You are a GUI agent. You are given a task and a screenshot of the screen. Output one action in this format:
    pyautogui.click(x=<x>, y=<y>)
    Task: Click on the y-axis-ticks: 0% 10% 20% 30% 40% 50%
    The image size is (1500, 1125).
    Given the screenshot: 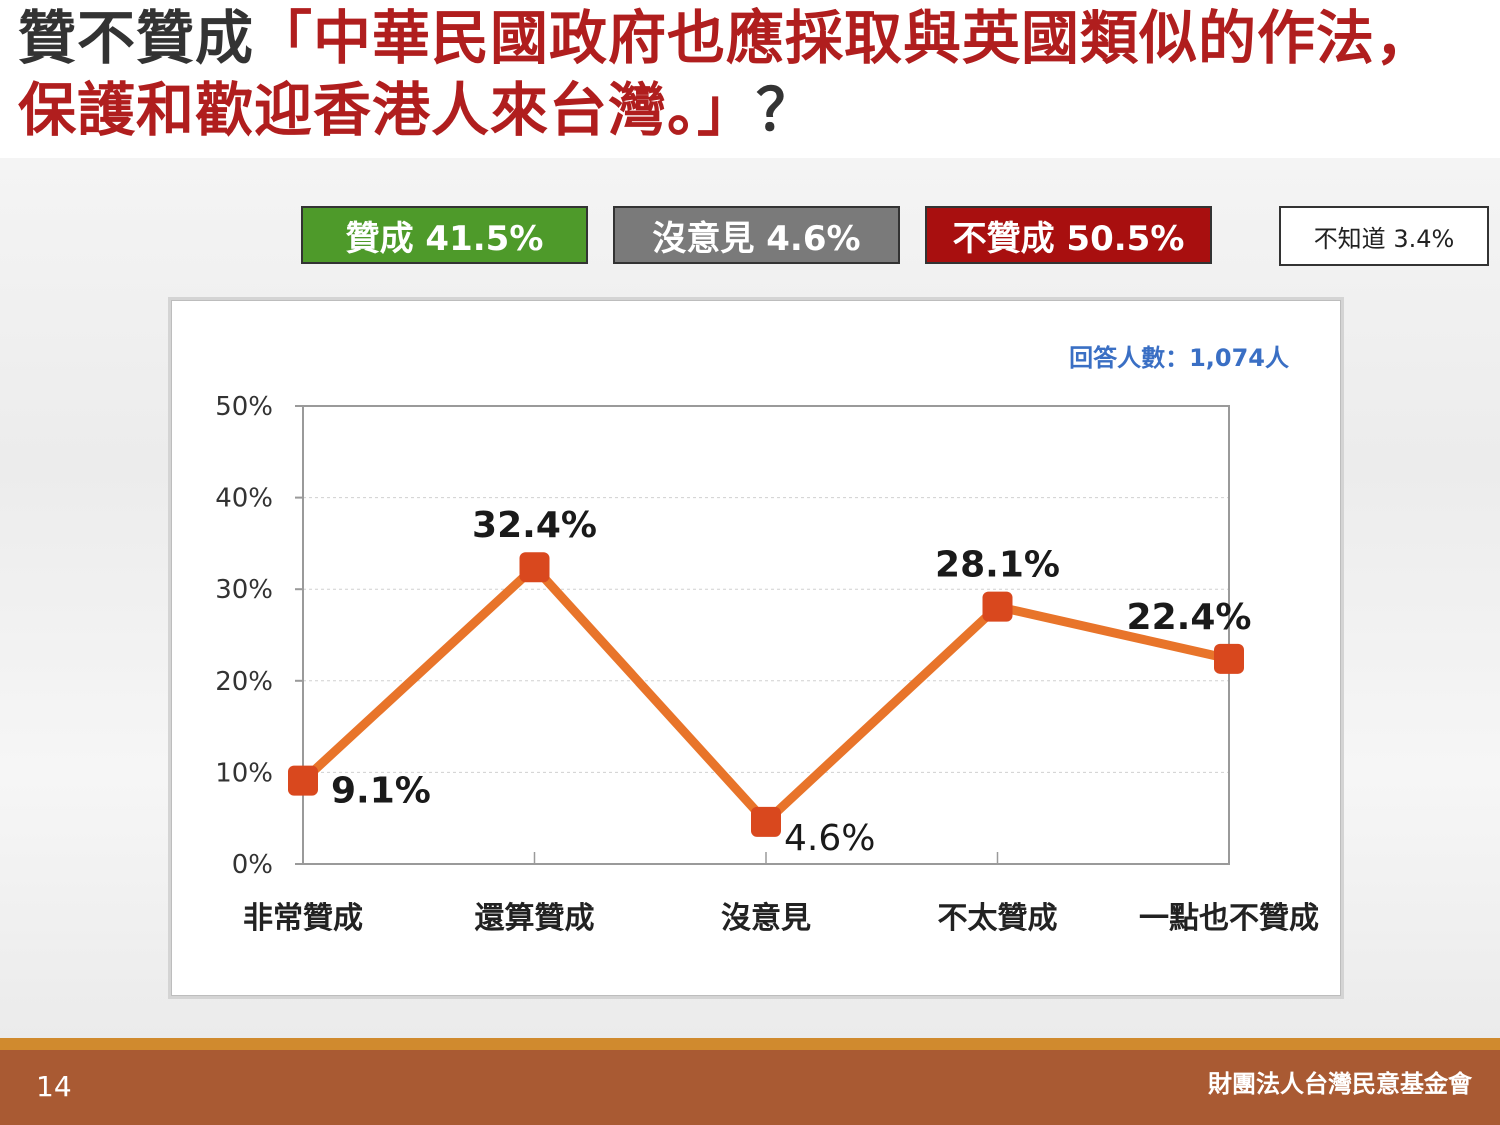 What is the action you would take?
    pyautogui.click(x=259, y=636)
    